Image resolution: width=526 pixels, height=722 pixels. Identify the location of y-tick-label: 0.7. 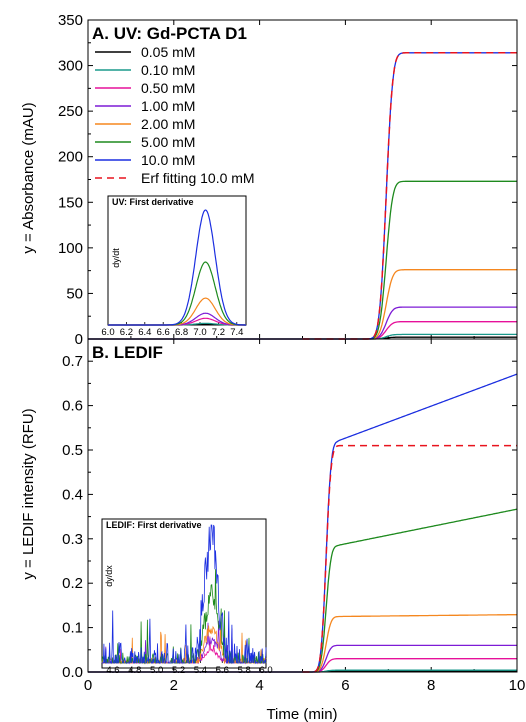
(72, 361).